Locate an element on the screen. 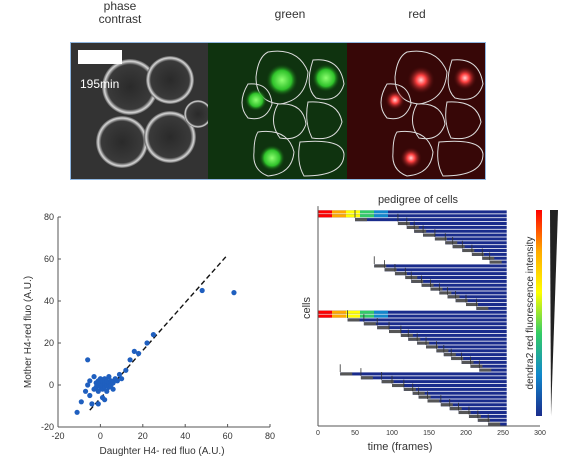 Image resolution: width=568 pixels, height=462 pixels. y-tick-label: 40 is located at coordinates (49, 301).